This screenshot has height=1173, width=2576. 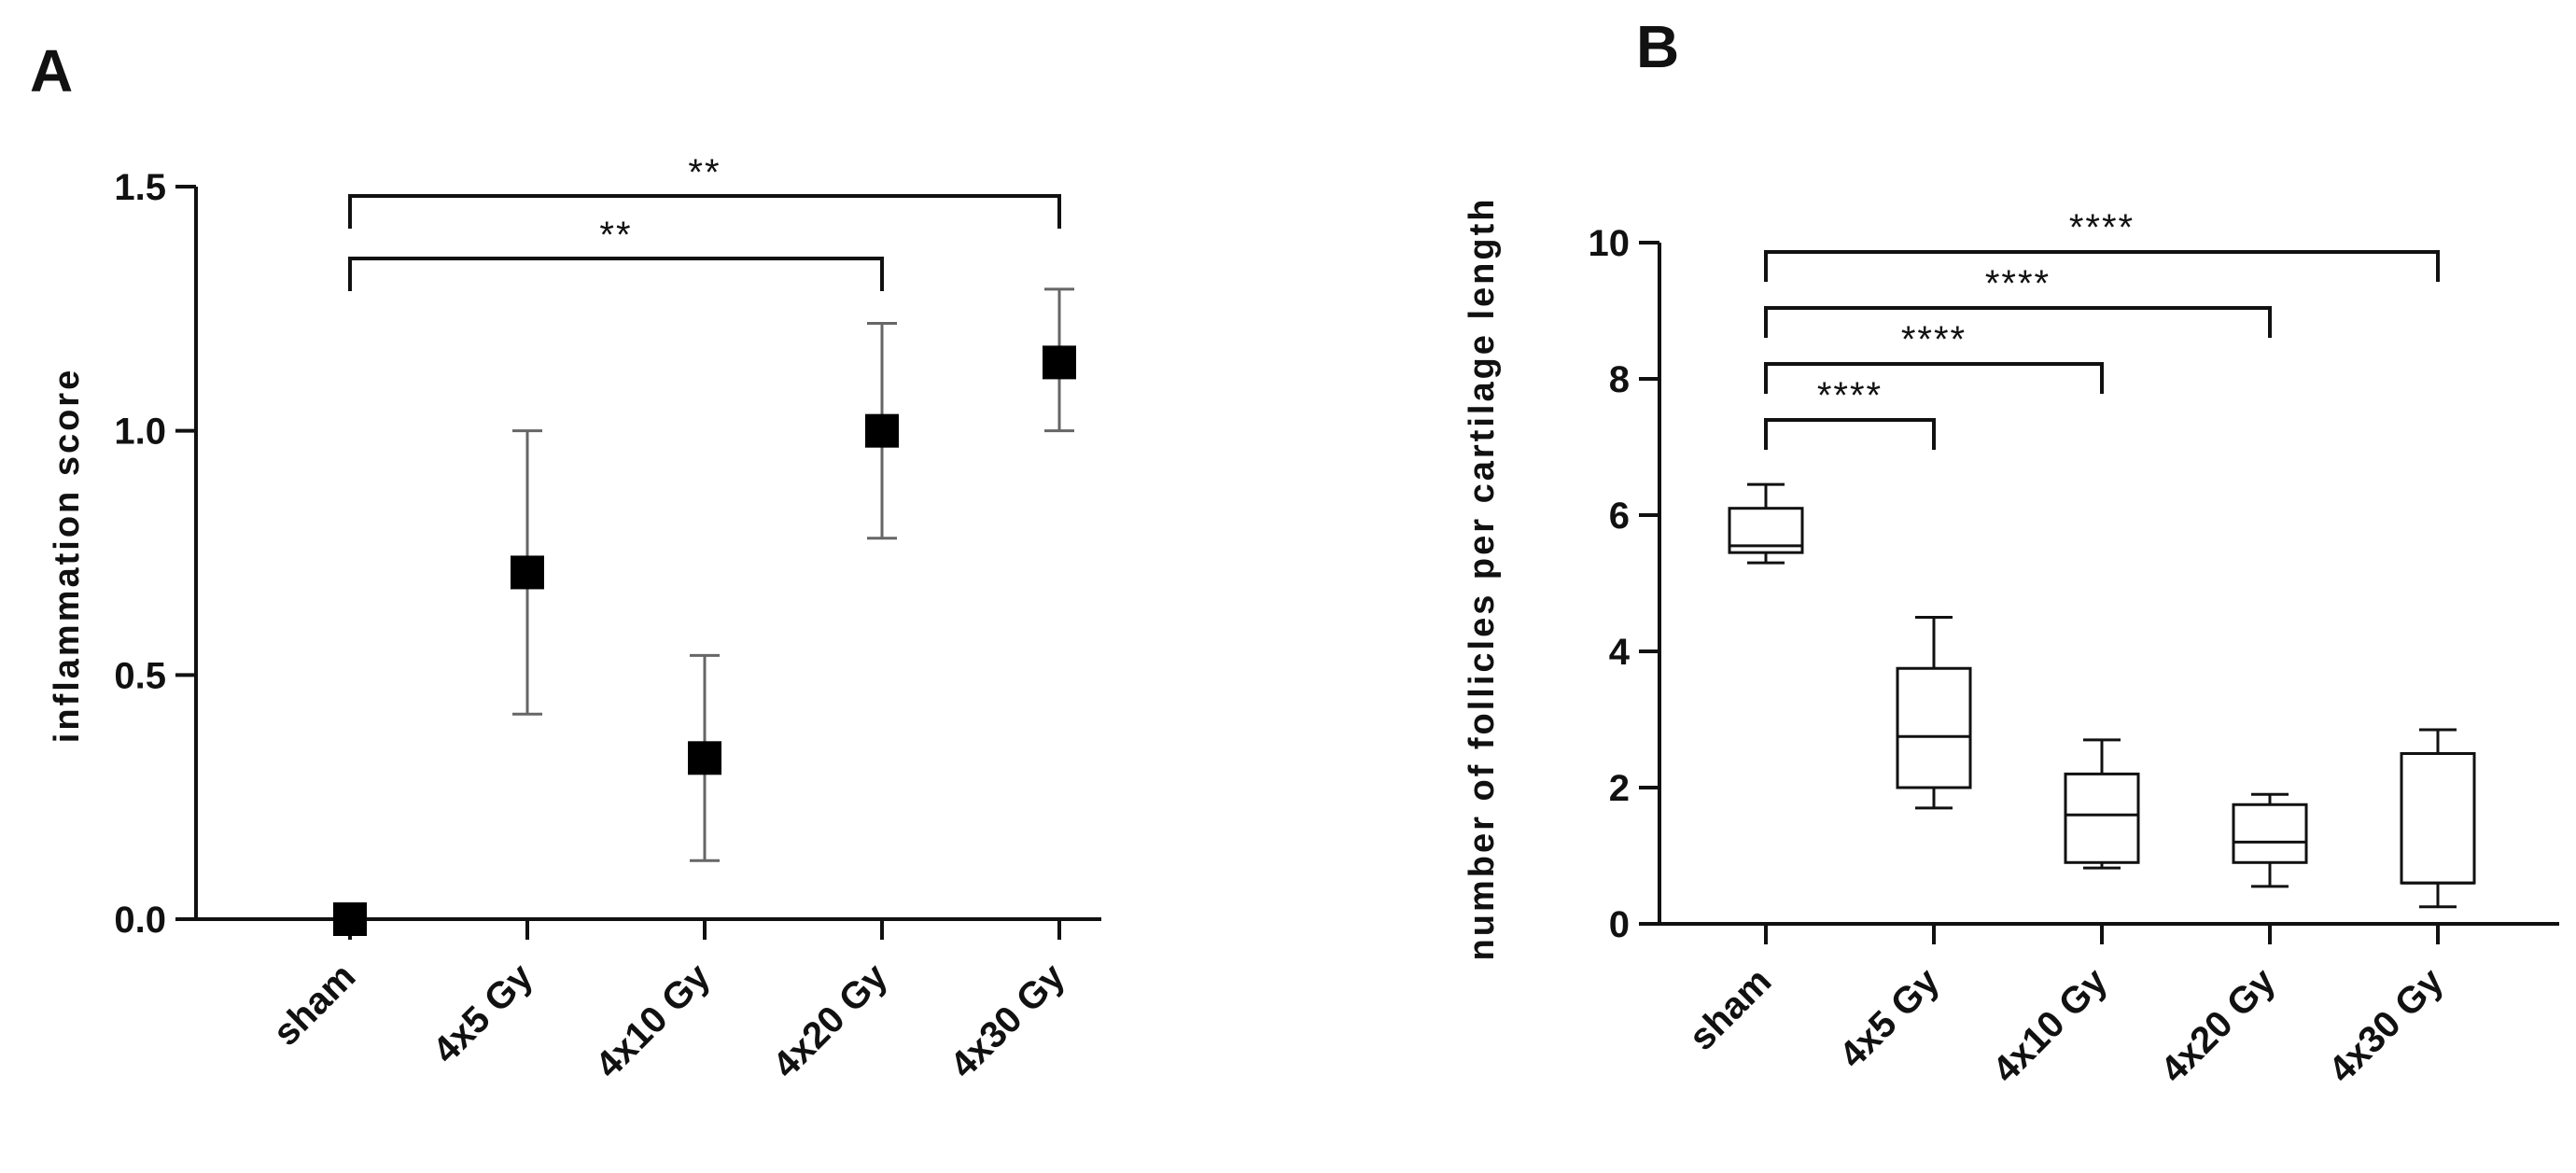 What do you see at coordinates (1730, 1009) in the screenshot?
I see `panel-b-category-label-sham: sham` at bounding box center [1730, 1009].